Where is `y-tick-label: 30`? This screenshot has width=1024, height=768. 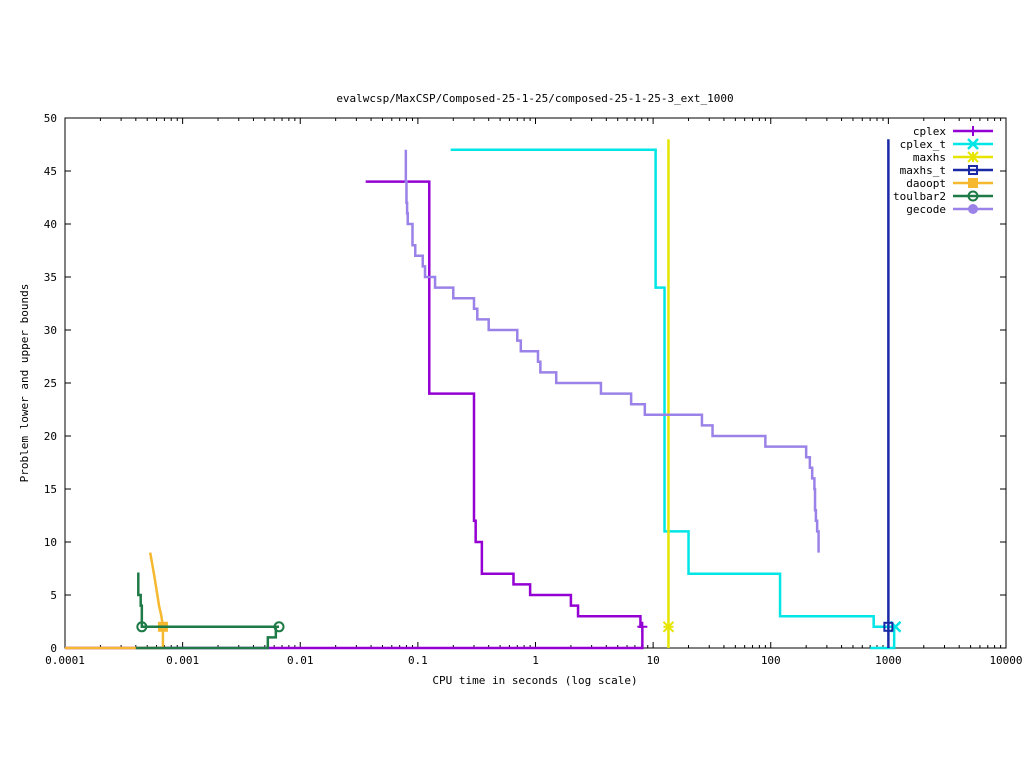 y-tick-label: 30 is located at coordinates (50, 330).